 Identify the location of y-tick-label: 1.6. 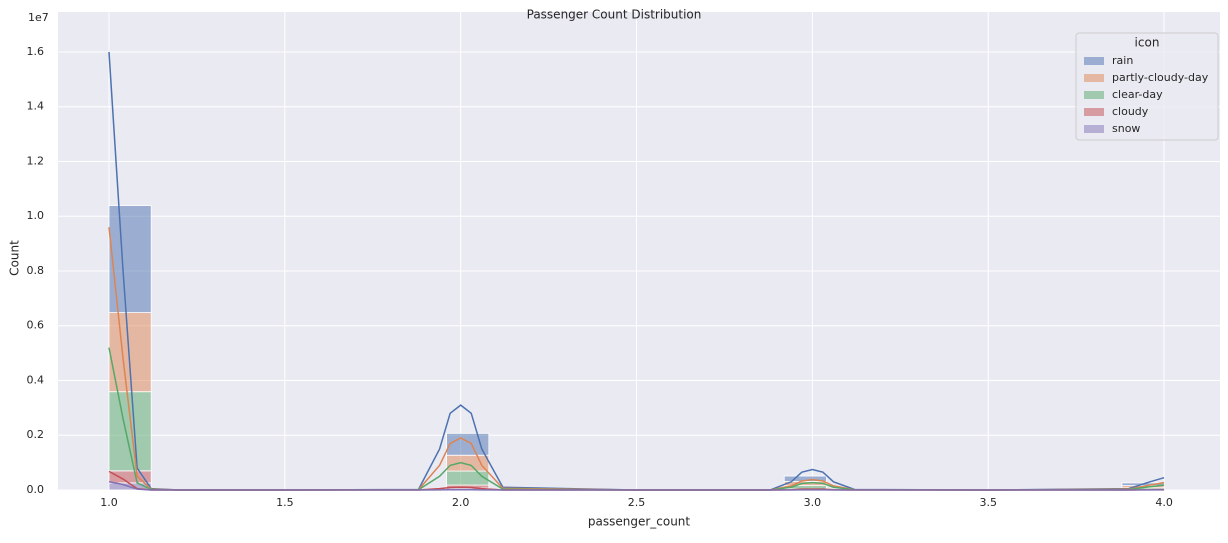
(36, 51).